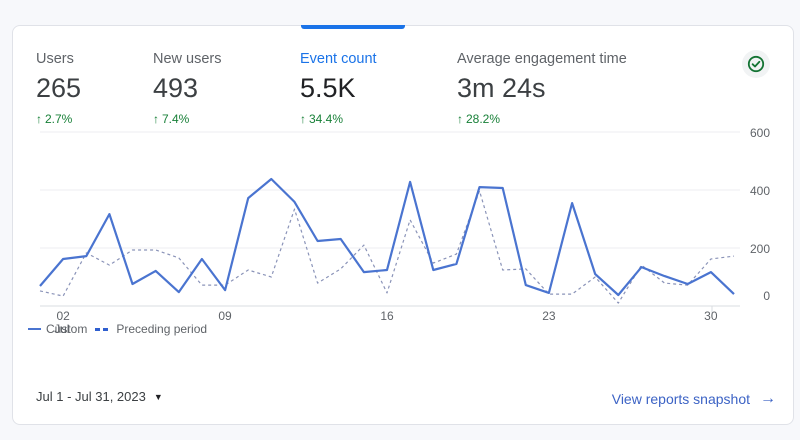 This screenshot has height=440, width=800. I want to click on metric-new-users: New users 493 ↑ 7.4%, so click(187, 88).